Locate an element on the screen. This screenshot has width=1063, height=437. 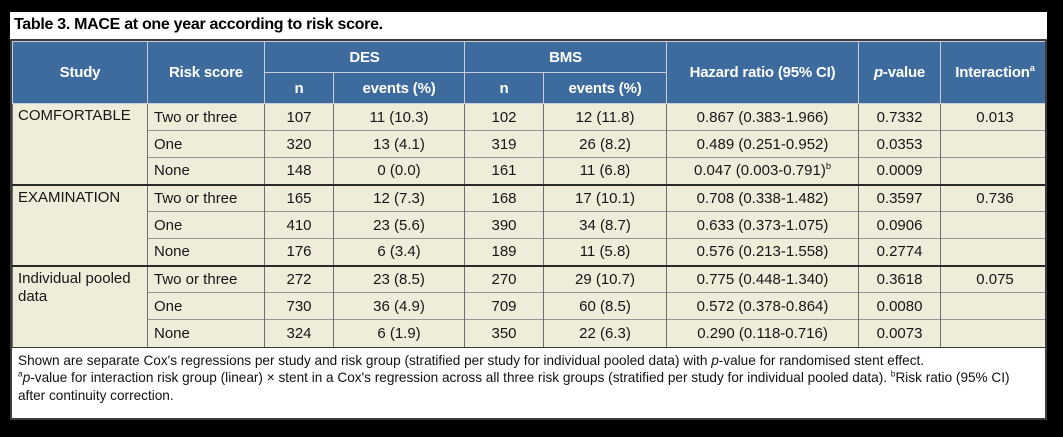
des-n-cell: 324 is located at coordinates (299, 333).